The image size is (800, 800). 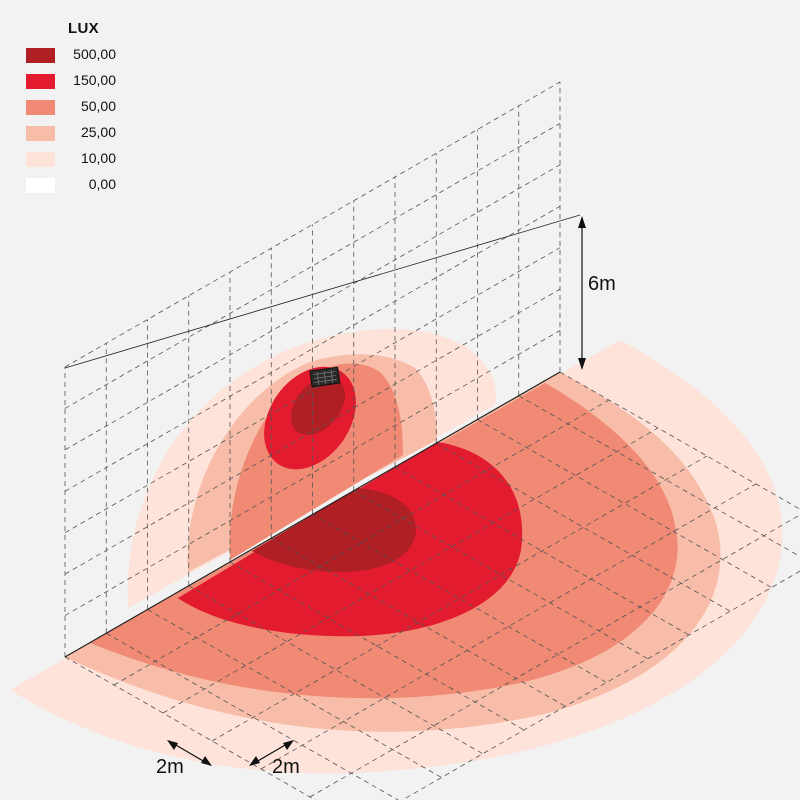 I want to click on height-dimension: 6m, so click(x=597, y=293).